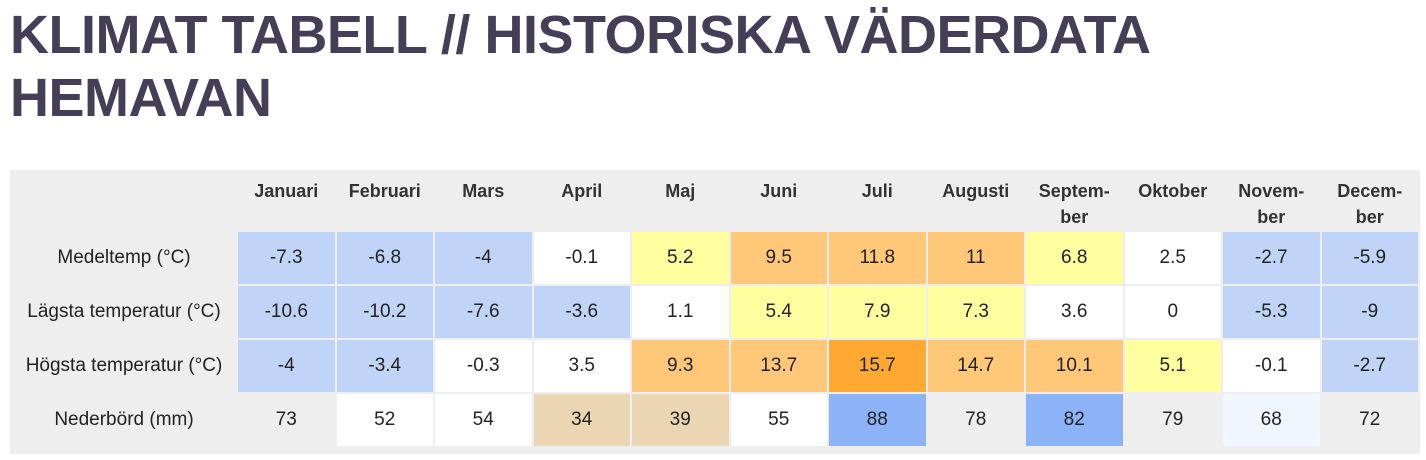 This screenshot has width=1426, height=460. What do you see at coordinates (483, 191) in the screenshot?
I see `month-header-line1: Mars` at bounding box center [483, 191].